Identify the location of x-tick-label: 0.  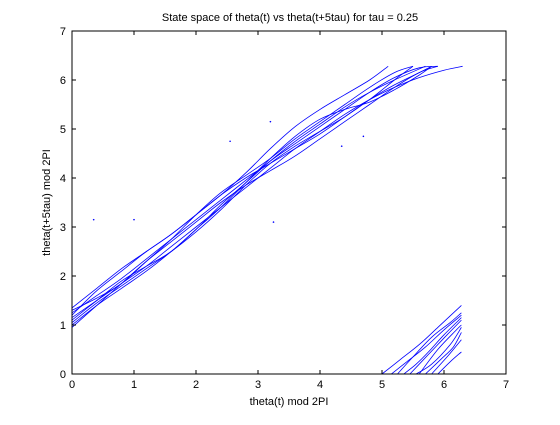
(72, 385).